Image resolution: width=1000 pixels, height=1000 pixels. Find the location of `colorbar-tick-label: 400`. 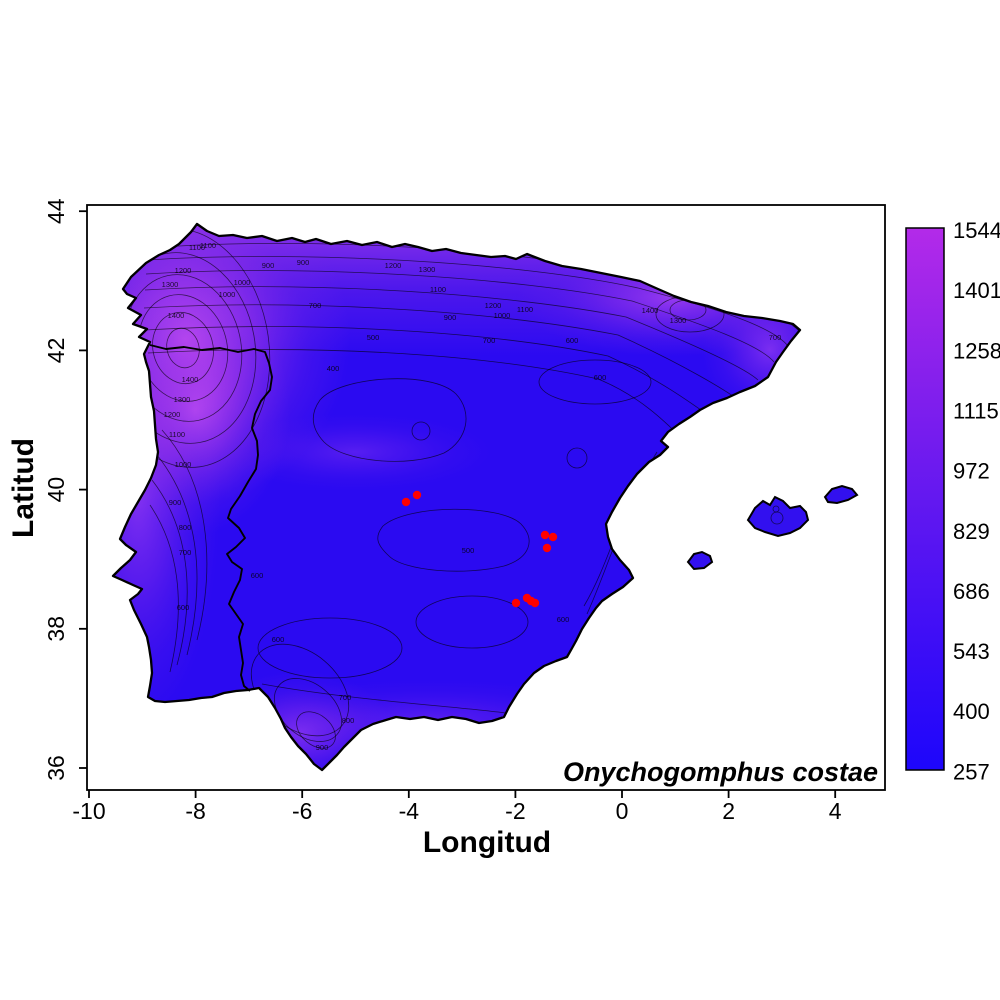

colorbar-tick-label: 400 is located at coordinates (971, 711).